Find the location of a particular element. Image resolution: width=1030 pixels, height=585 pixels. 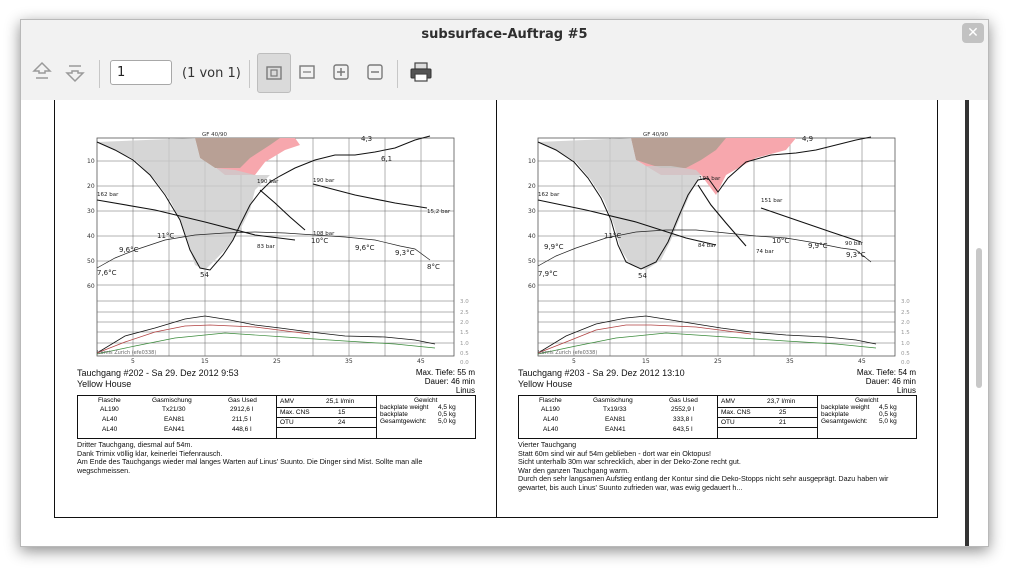

fit-width-icon is located at coordinates (307, 72).